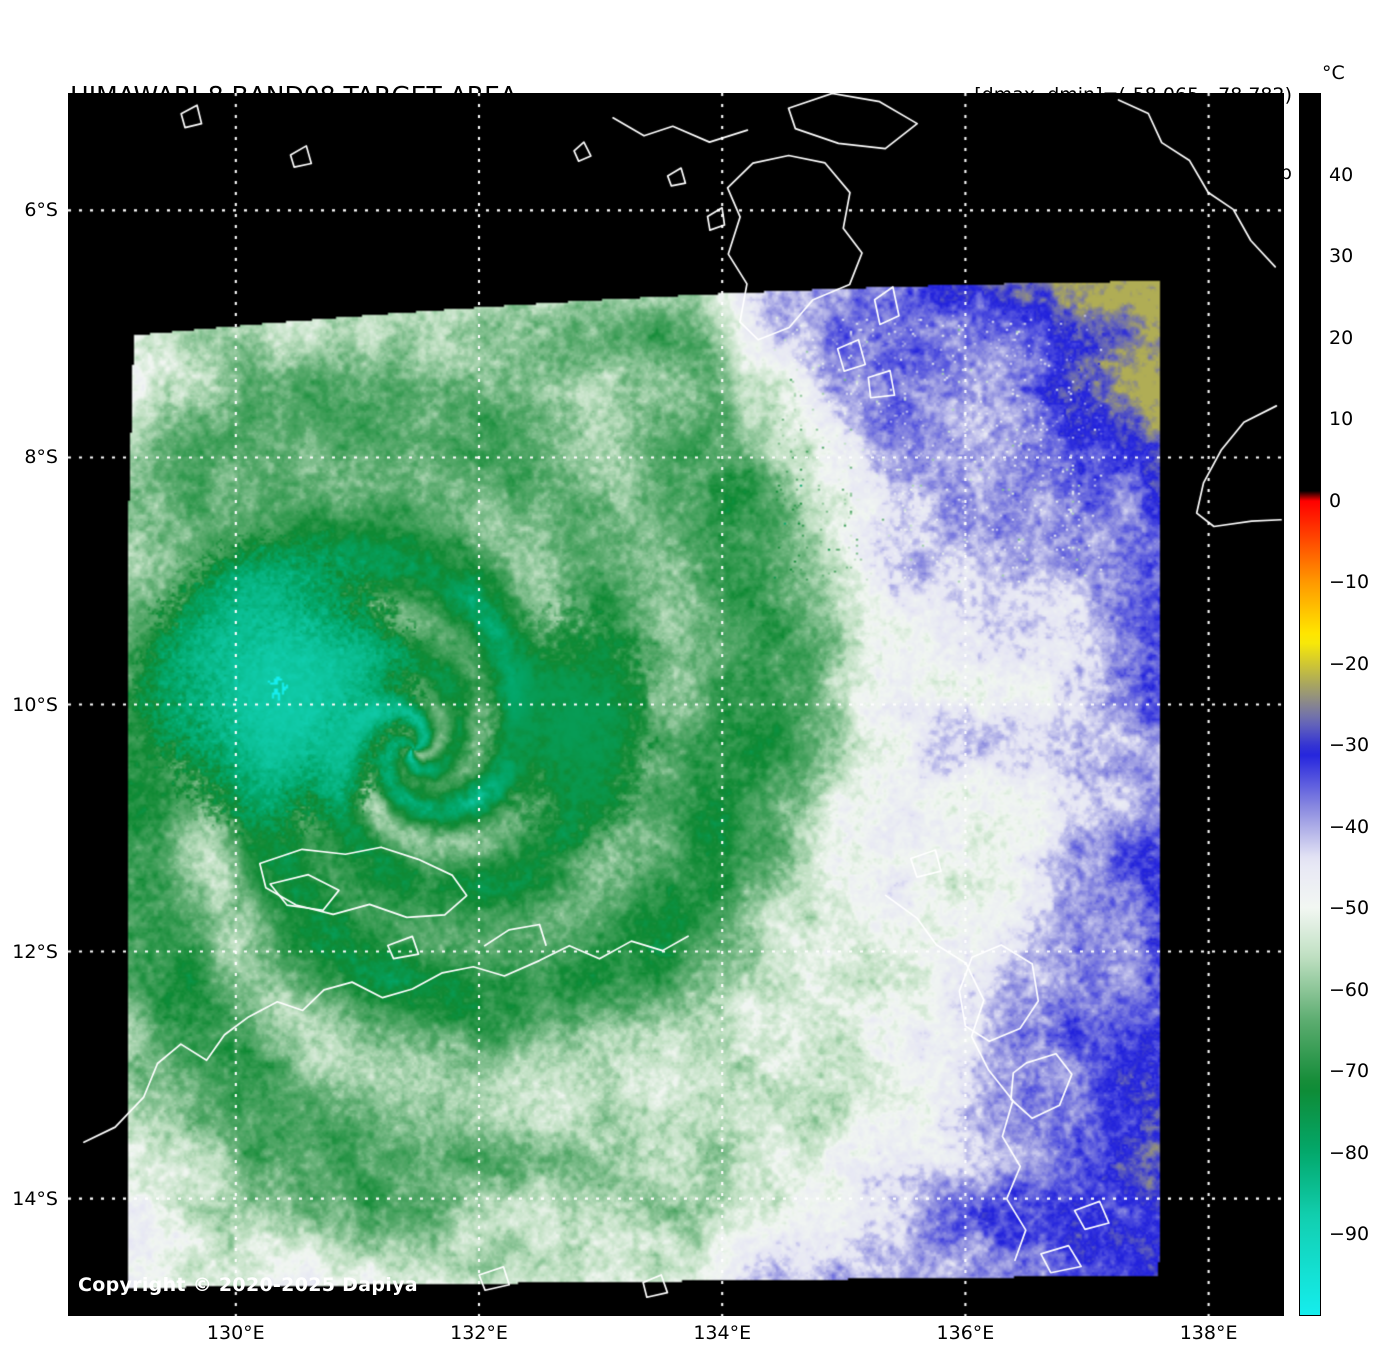  Describe the element at coordinates (479, 1333) in the screenshot. I see `x-axis-tick-label: 132°E` at that location.